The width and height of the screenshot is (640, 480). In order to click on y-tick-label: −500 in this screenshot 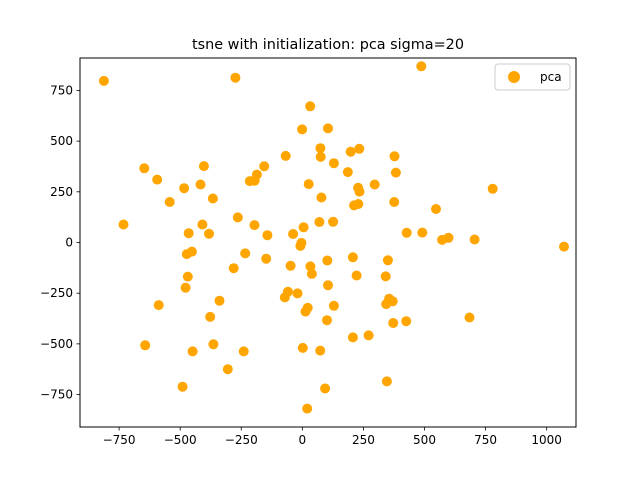, I will do `click(56, 344)`.